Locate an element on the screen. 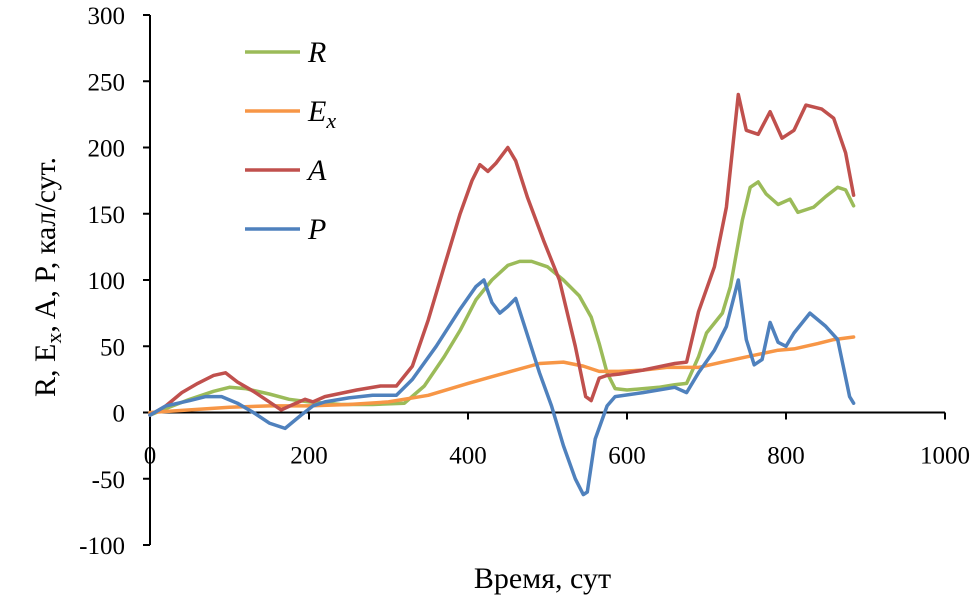  x-tick-label: 400 is located at coordinates (468, 456).